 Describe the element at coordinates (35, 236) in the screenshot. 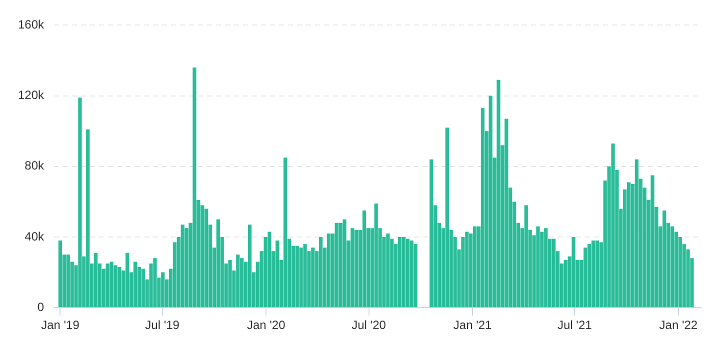

I see `y-tick-label: 40k` at that location.